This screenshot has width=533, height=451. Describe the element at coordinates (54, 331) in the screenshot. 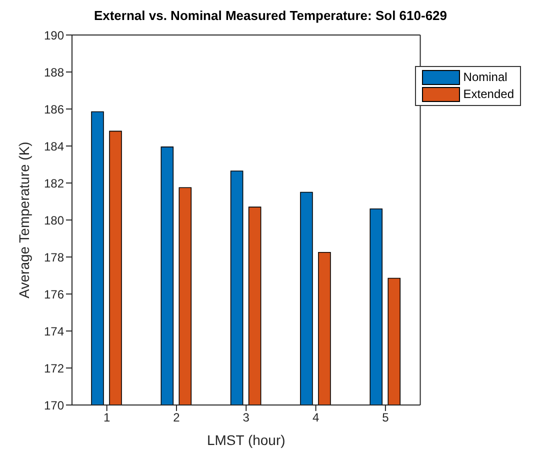

I see `y-tick-label: 174` at that location.